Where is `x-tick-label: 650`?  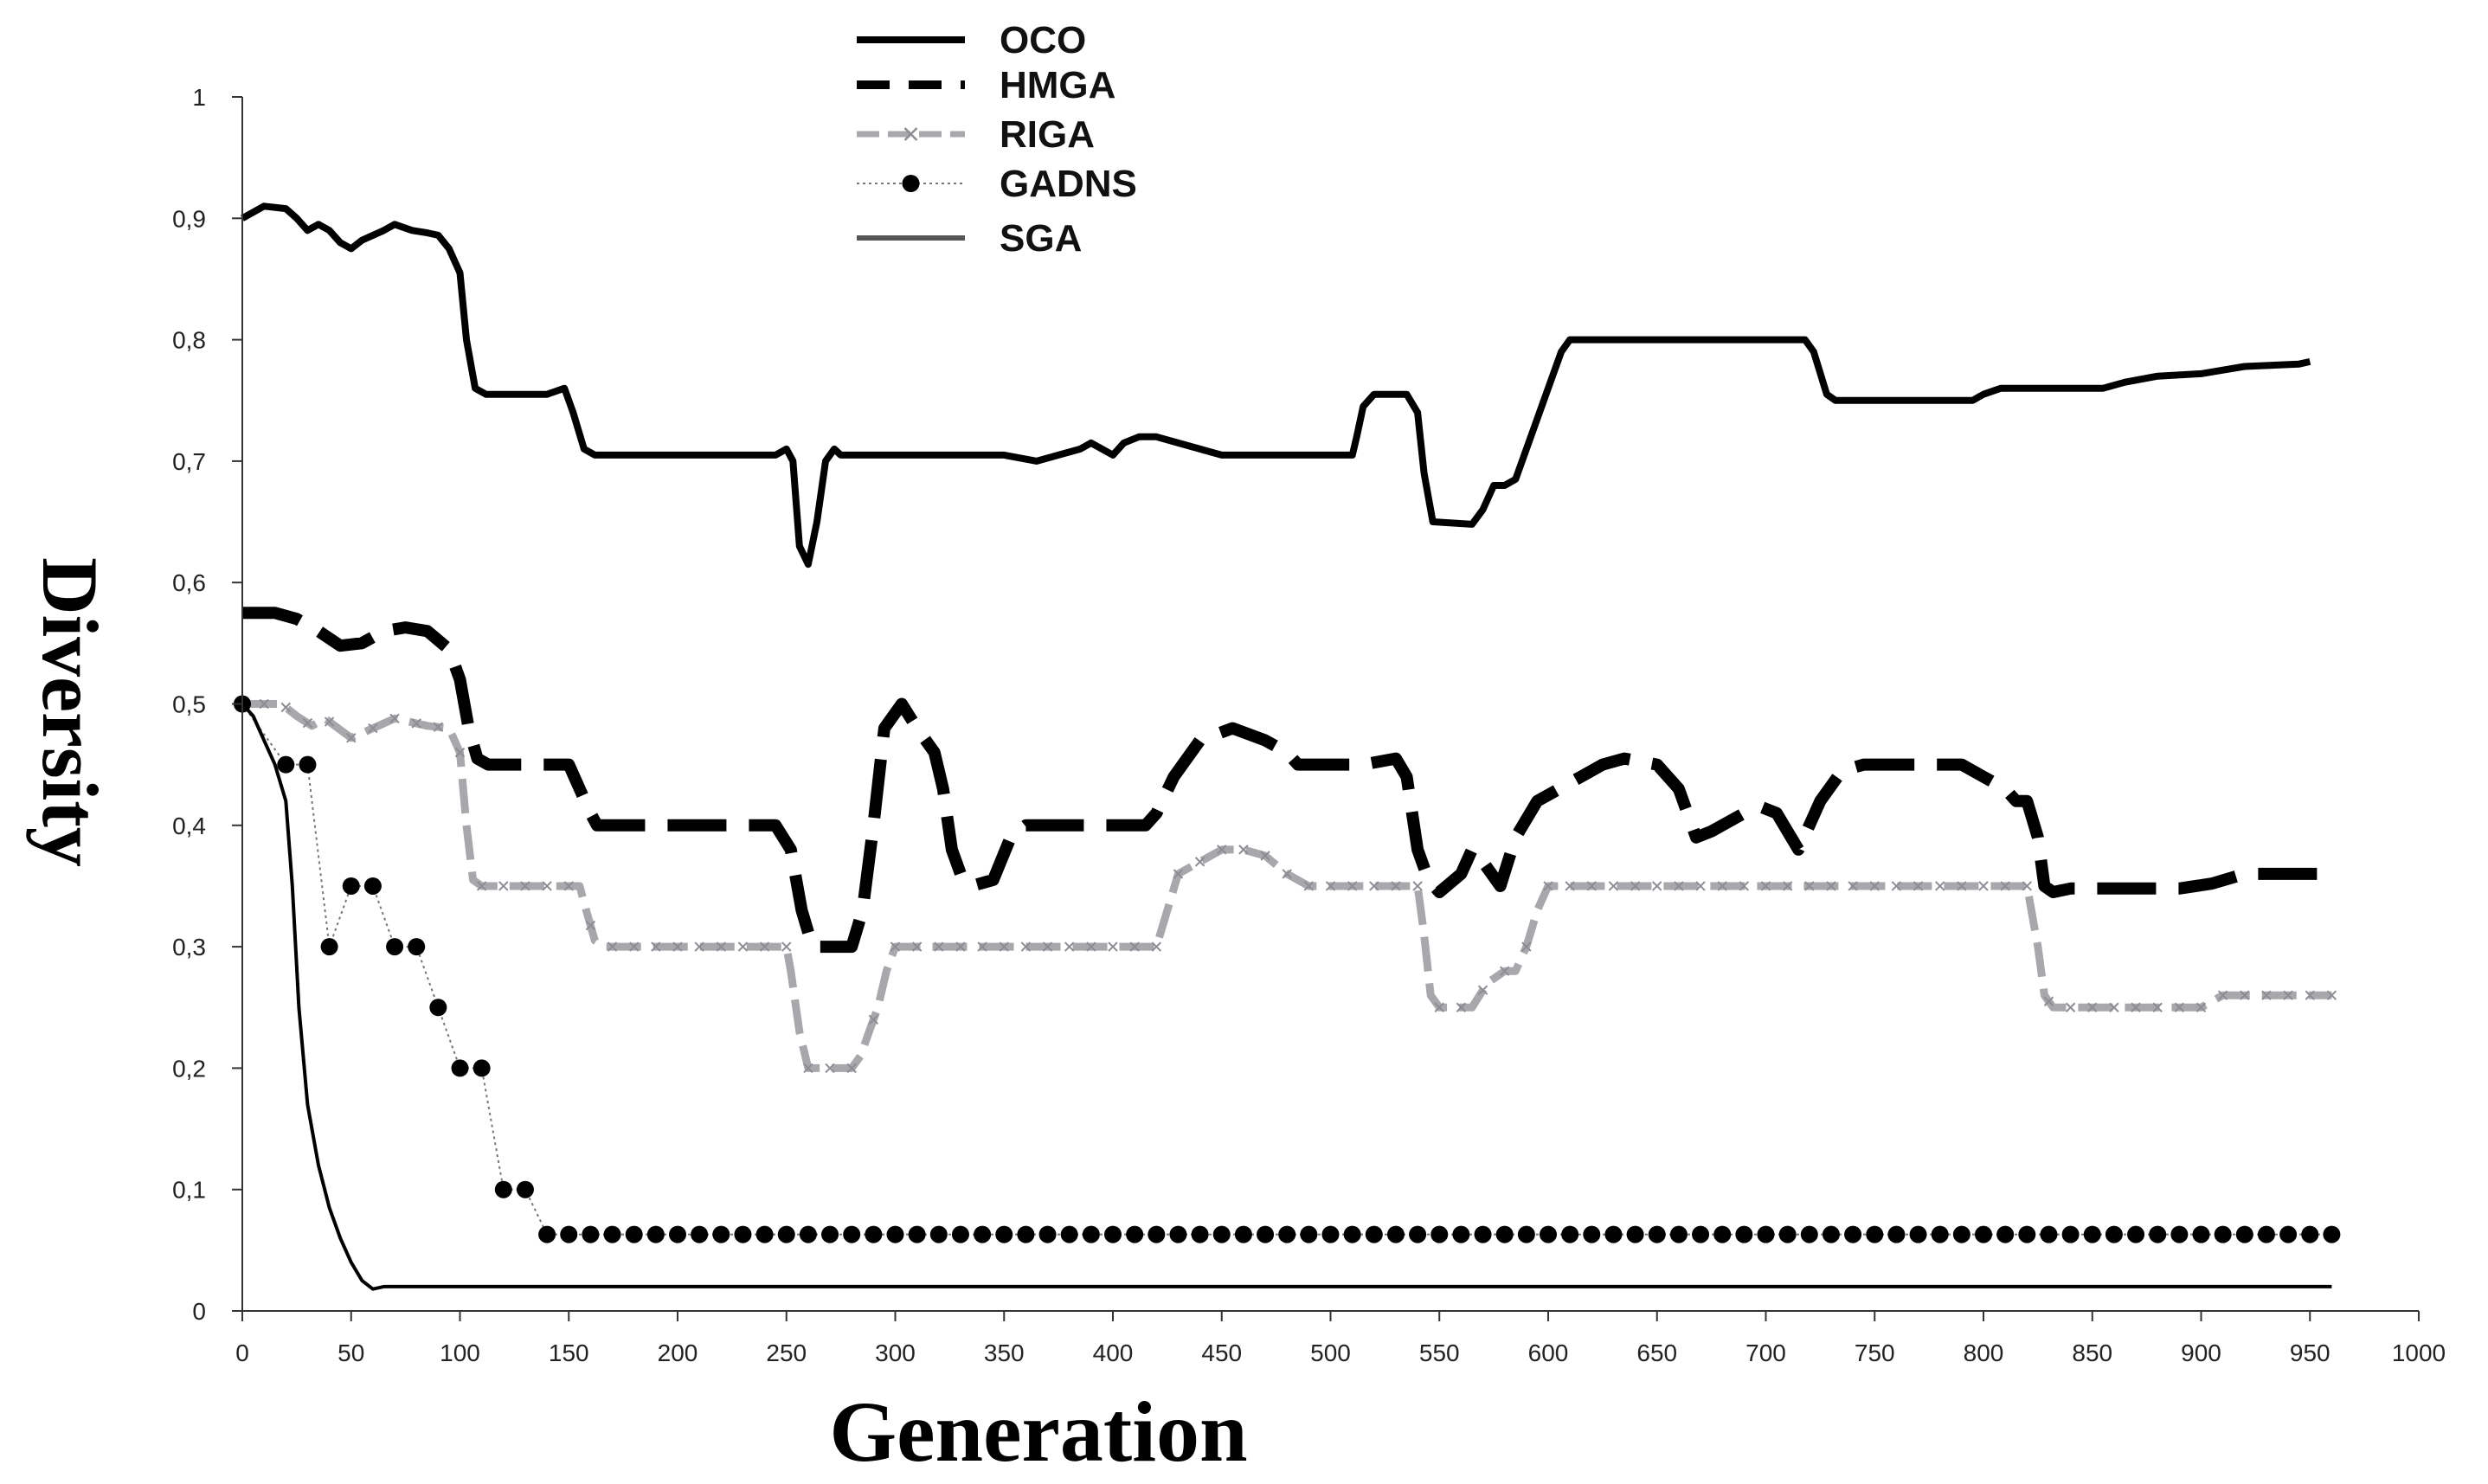
x-tick-label: 650 is located at coordinates (1656, 1353).